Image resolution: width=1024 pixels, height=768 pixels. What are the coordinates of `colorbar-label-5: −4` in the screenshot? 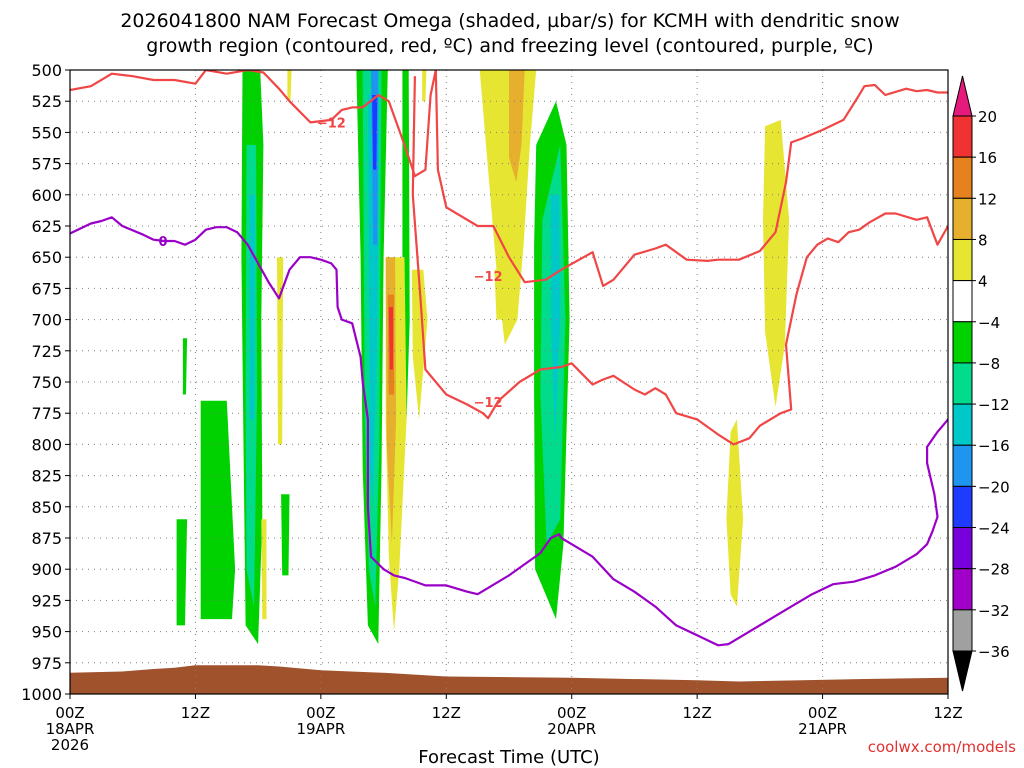 It's located at (989, 323).